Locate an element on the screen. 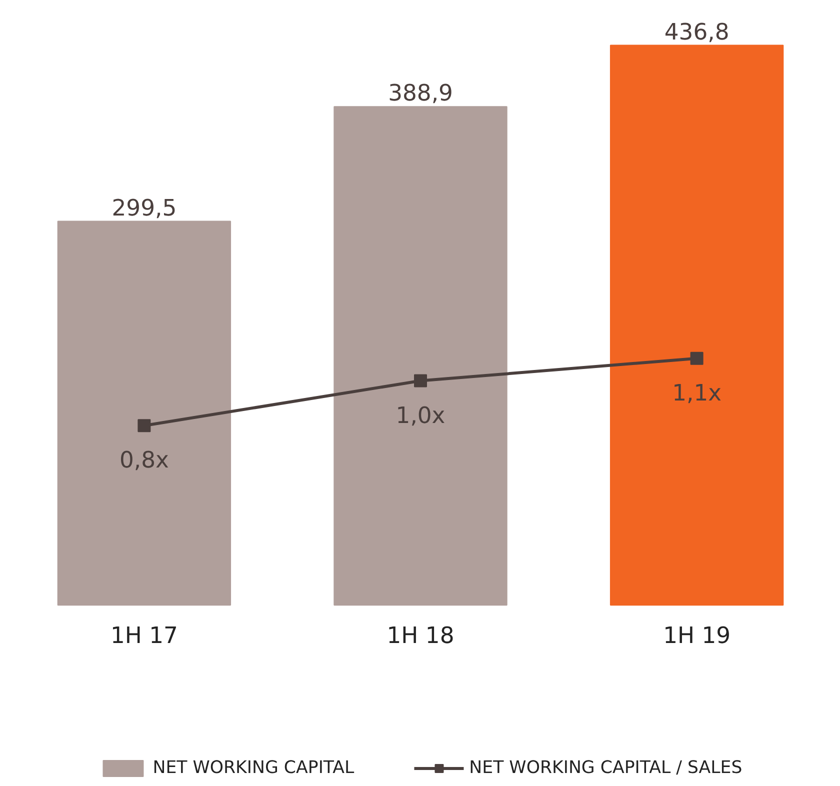 This screenshot has height=786, width=840. legend-label: NET WORKING CAPITAL is located at coordinates (253, 768).